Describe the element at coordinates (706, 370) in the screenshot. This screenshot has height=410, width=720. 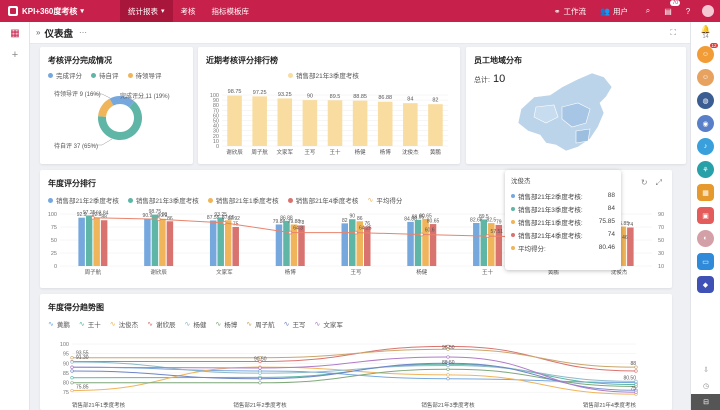
I see `download-icon: ⇩` at that location.